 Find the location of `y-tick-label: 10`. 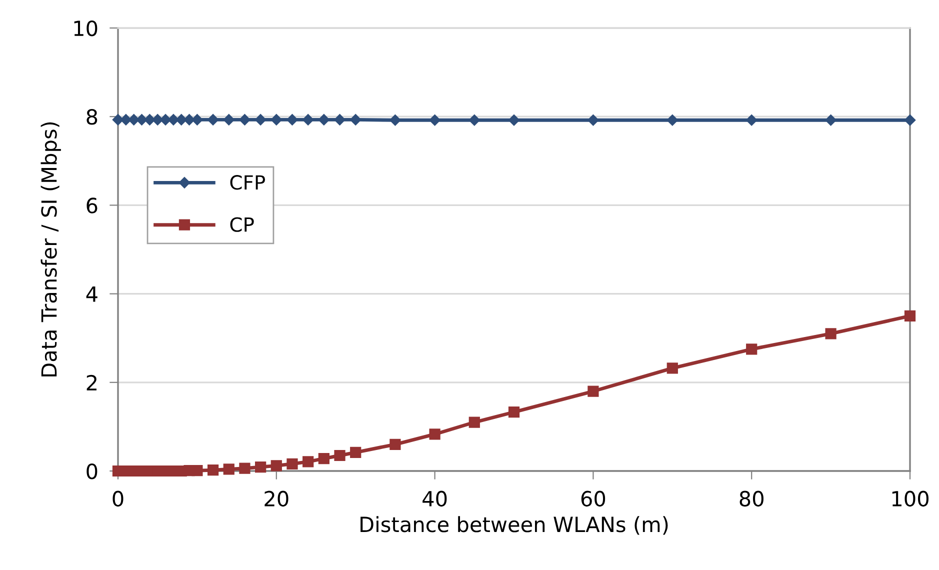

y-tick-label: 10 is located at coordinates (86, 28).